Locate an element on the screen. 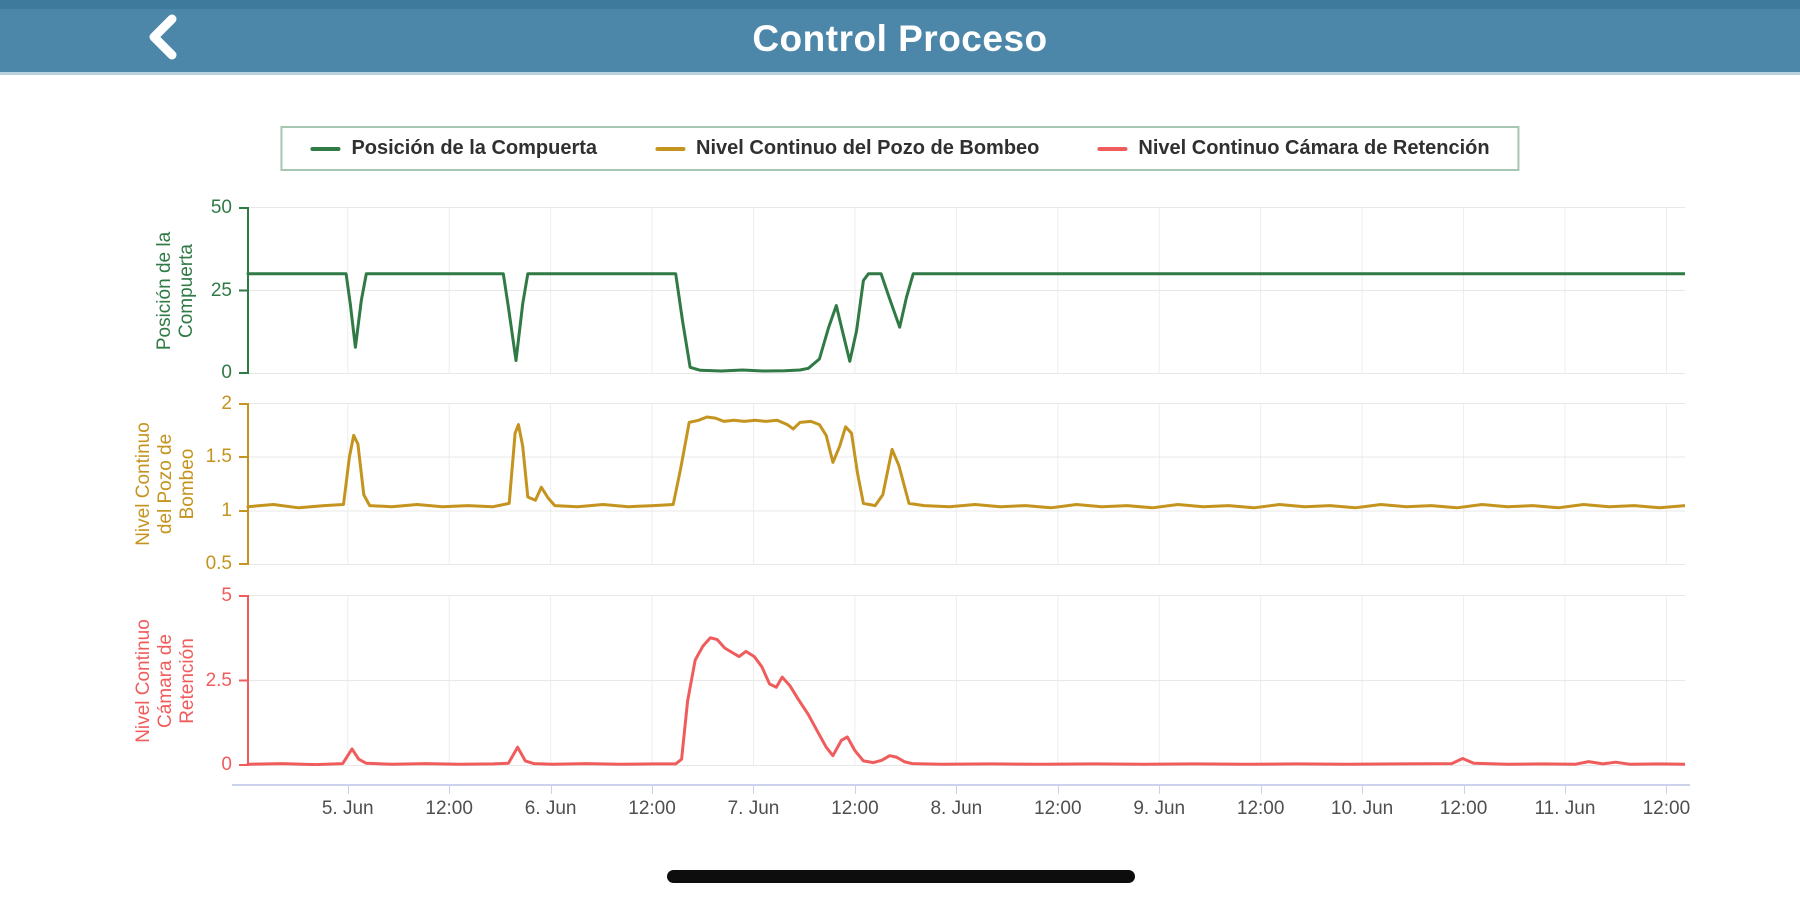 Image resolution: width=1800 pixels, height=900 pixels. plot-area-compuerta is located at coordinates (960, 290).